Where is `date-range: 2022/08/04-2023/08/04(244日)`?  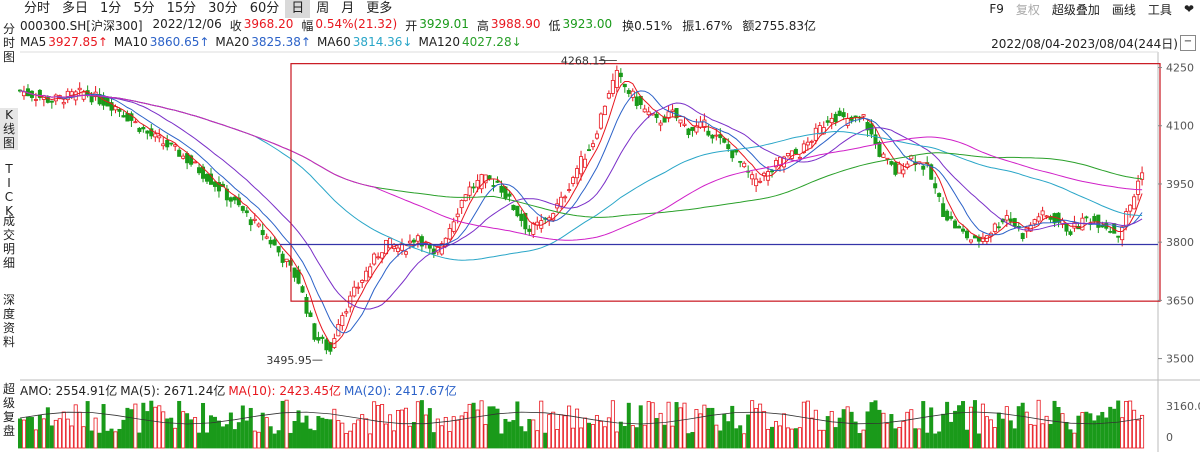 date-range: 2022/08/04-2023/08/04(244日) is located at coordinates (1084, 44).